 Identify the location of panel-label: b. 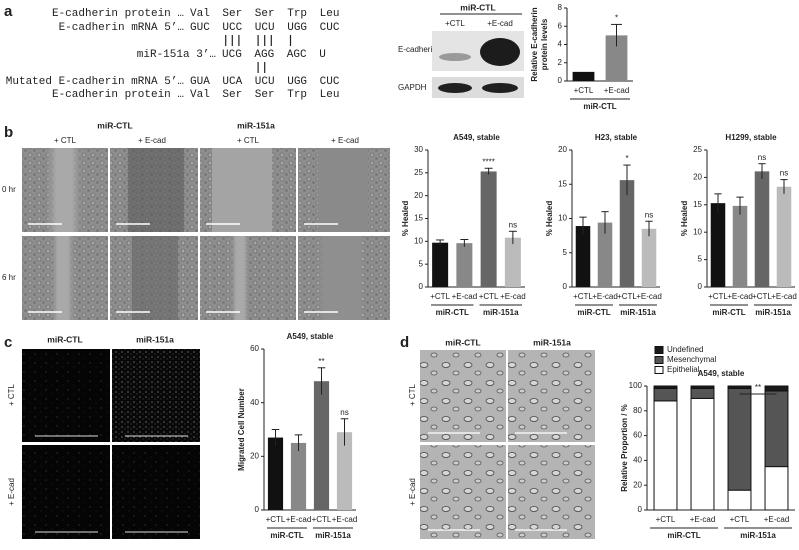
(8, 132).